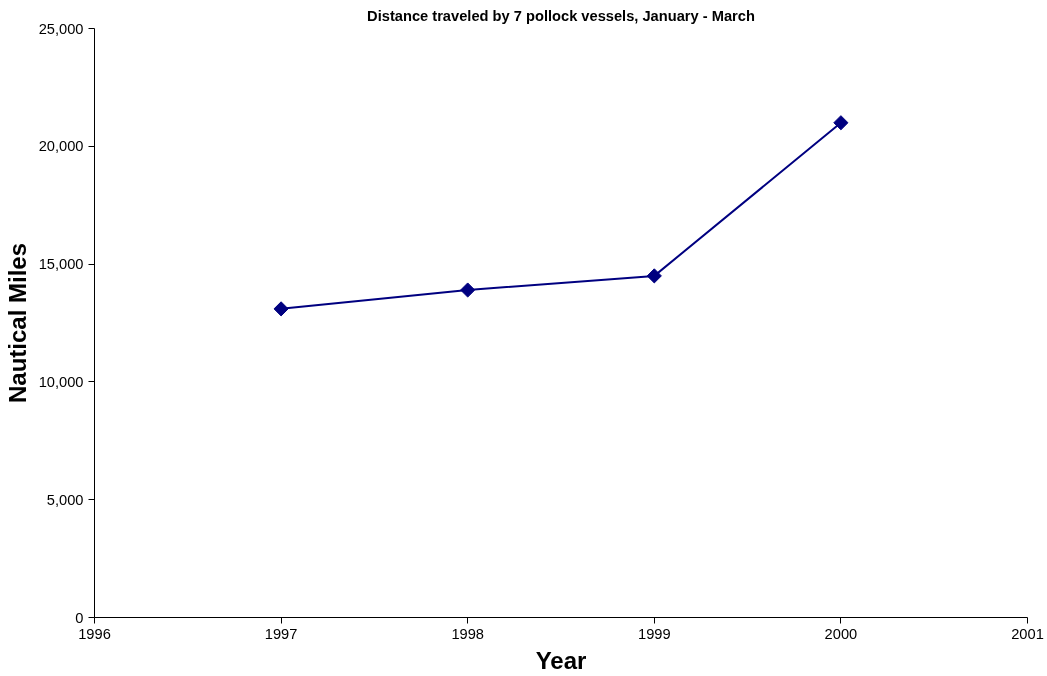 The width and height of the screenshot is (1047, 676). What do you see at coordinates (94, 633) in the screenshot?
I see `x-tick-label: 1996` at bounding box center [94, 633].